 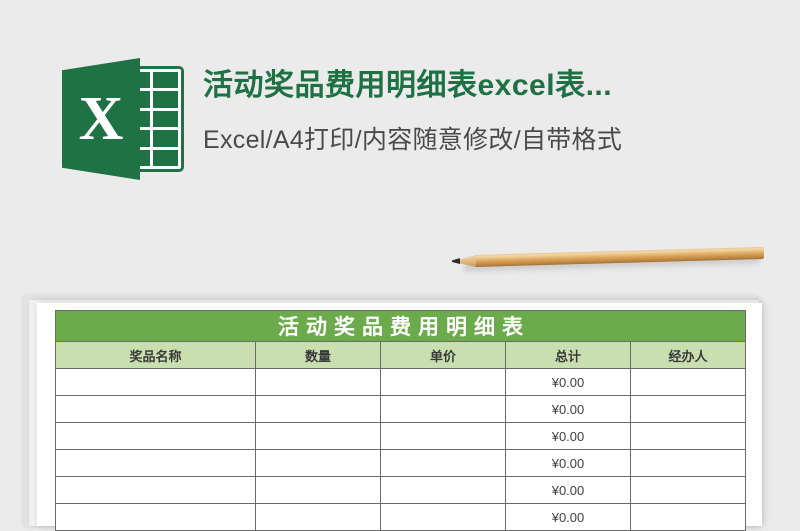 I want to click on banner-subtitle: Excel/A4打印/内容随意修改/自带格式, so click(x=413, y=140).